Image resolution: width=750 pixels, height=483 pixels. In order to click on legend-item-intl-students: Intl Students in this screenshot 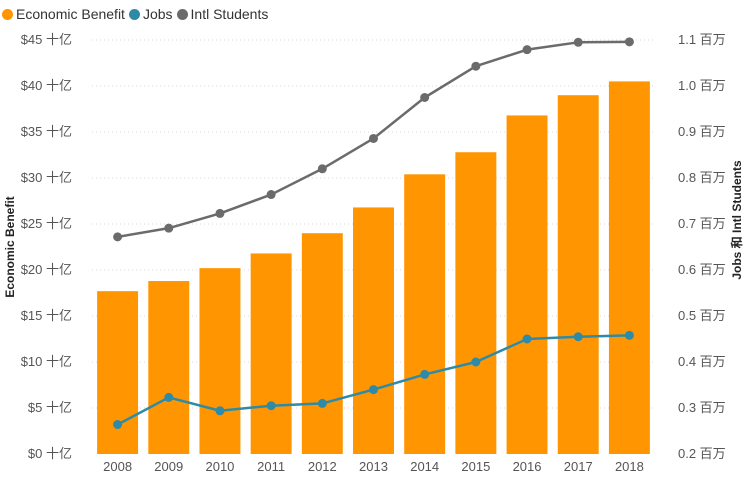, I will do `click(222, 14)`.